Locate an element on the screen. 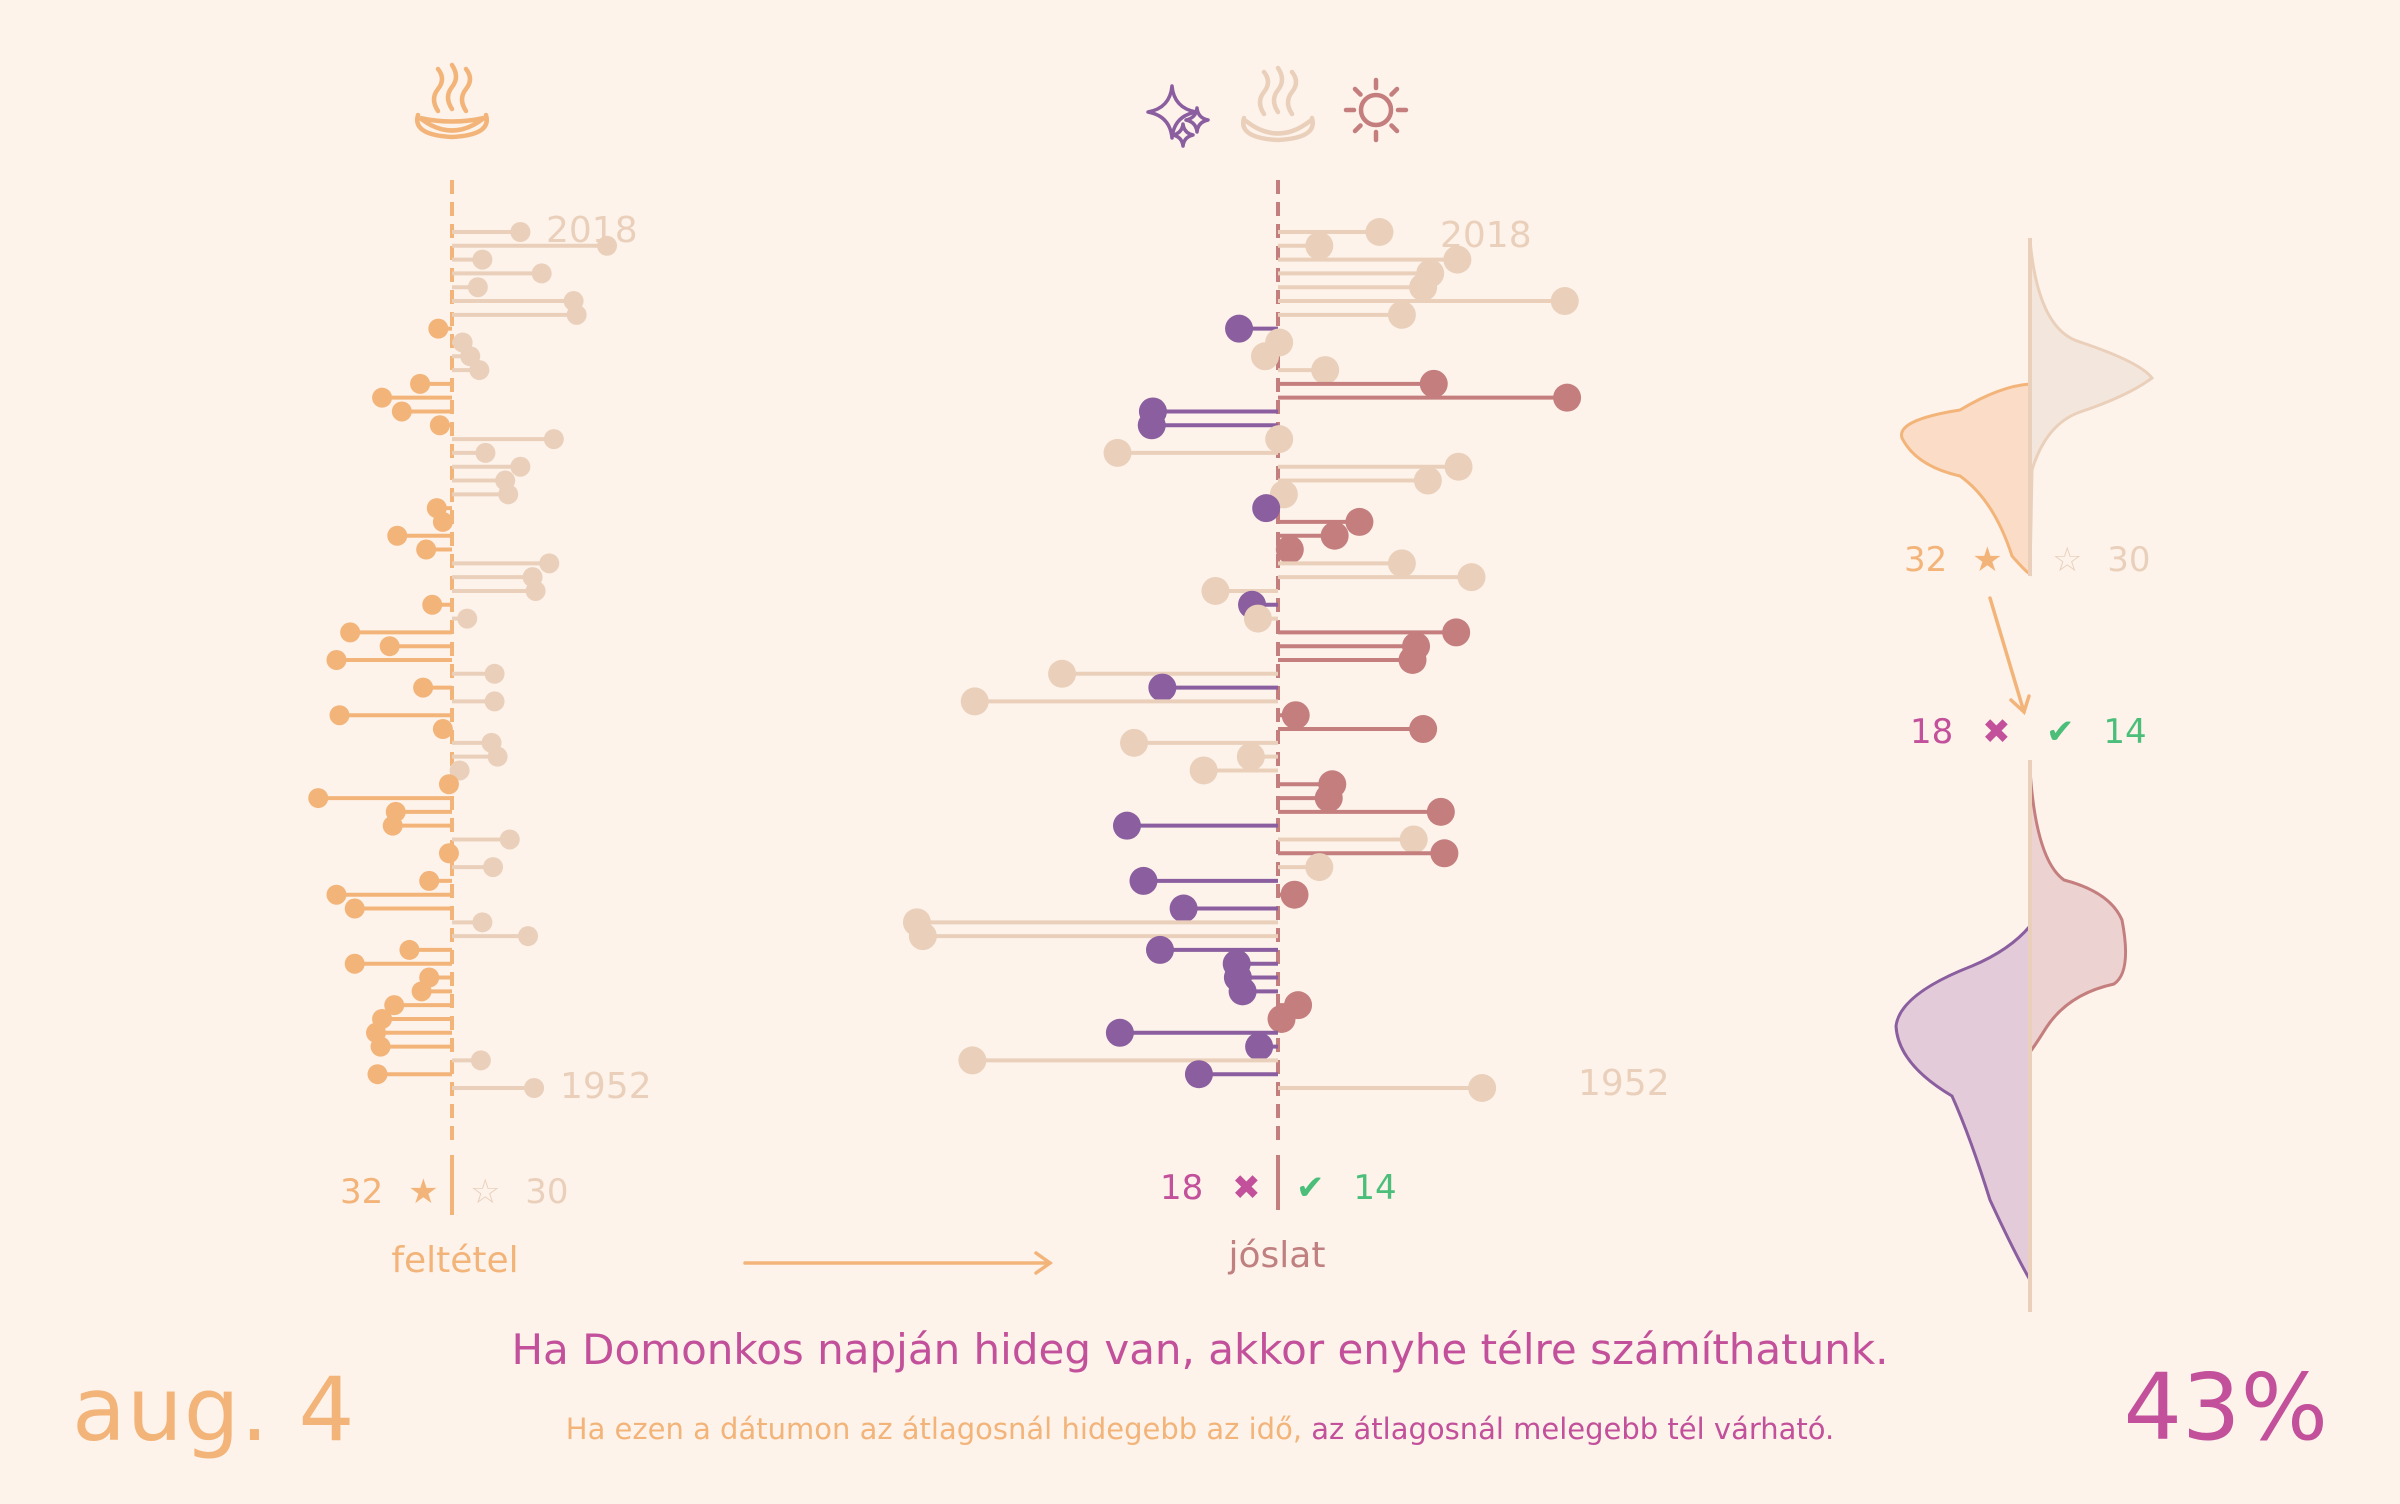 The image size is (2400, 1504). condition-year-top-label: 2018 is located at coordinates (592, 230).